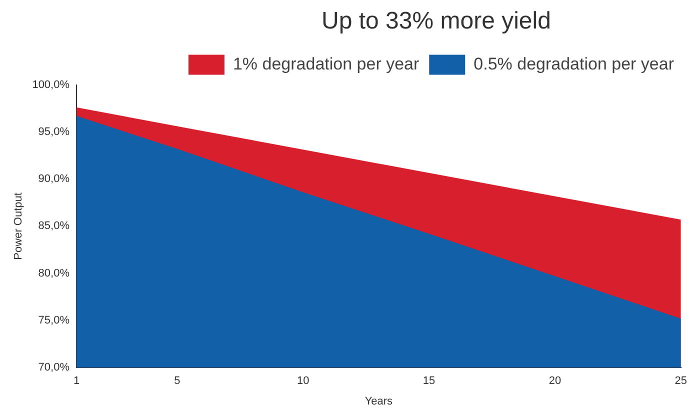 Image resolution: width=698 pixels, height=420 pixels. What do you see at coordinates (303, 381) in the screenshot?
I see `x-tick-label: 10` at bounding box center [303, 381].